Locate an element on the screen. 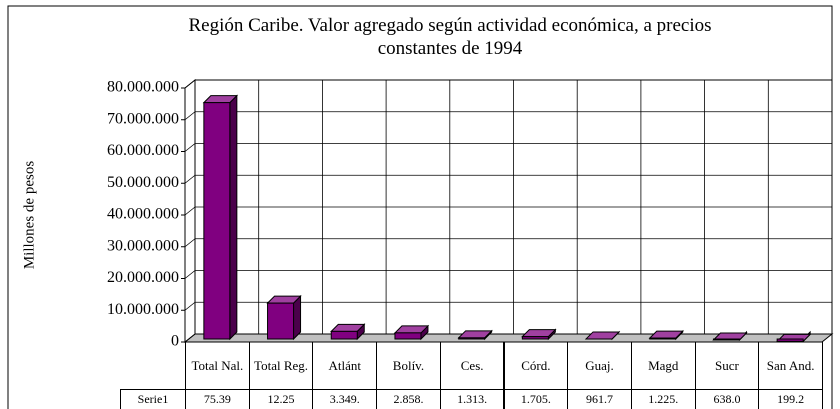  table-cell: 961.7 is located at coordinates (599, 399).